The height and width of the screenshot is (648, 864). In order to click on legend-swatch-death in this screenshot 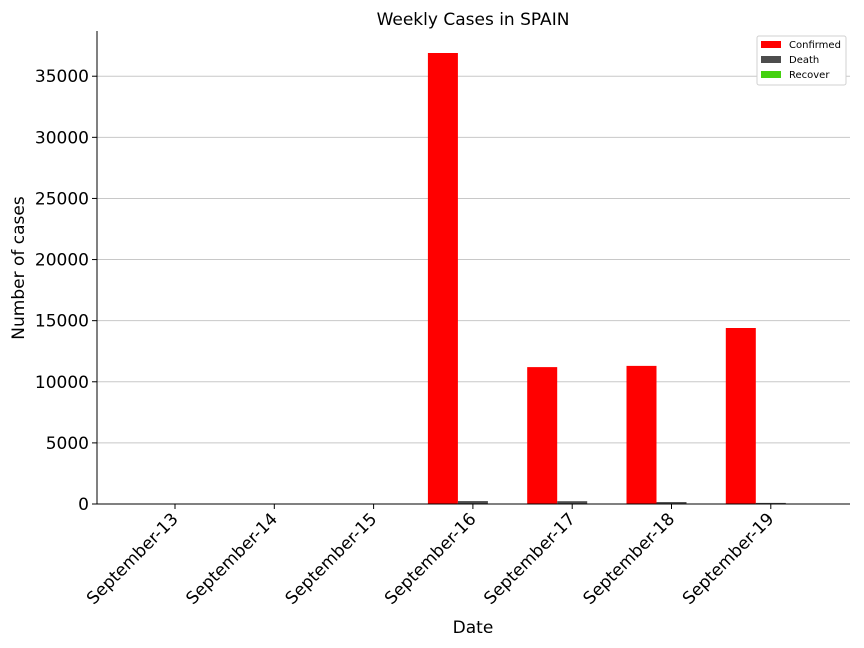, I will do `click(771, 59)`.